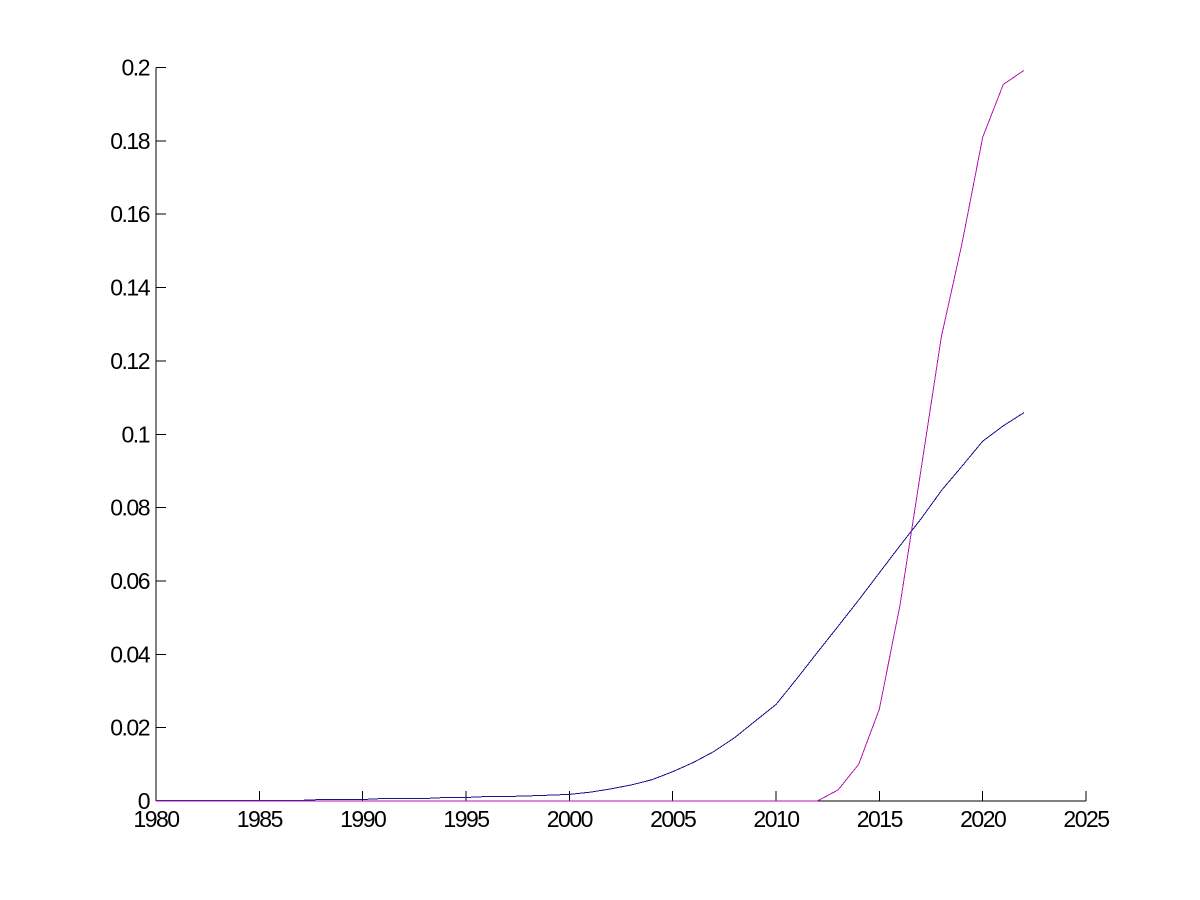 The image size is (1200, 900). I want to click on svg-text: 1990, so click(363, 819).